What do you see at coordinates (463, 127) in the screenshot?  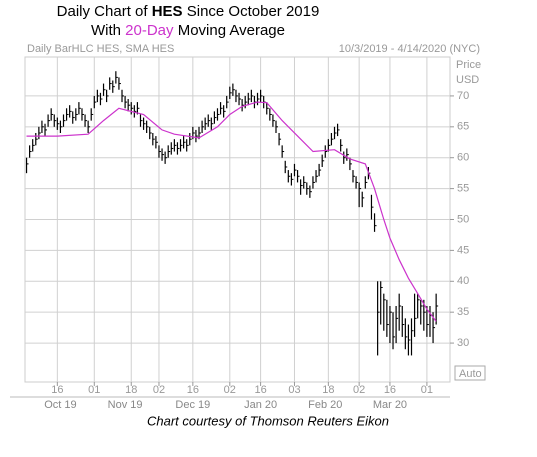 I see `y-tick-label: 65` at bounding box center [463, 127].